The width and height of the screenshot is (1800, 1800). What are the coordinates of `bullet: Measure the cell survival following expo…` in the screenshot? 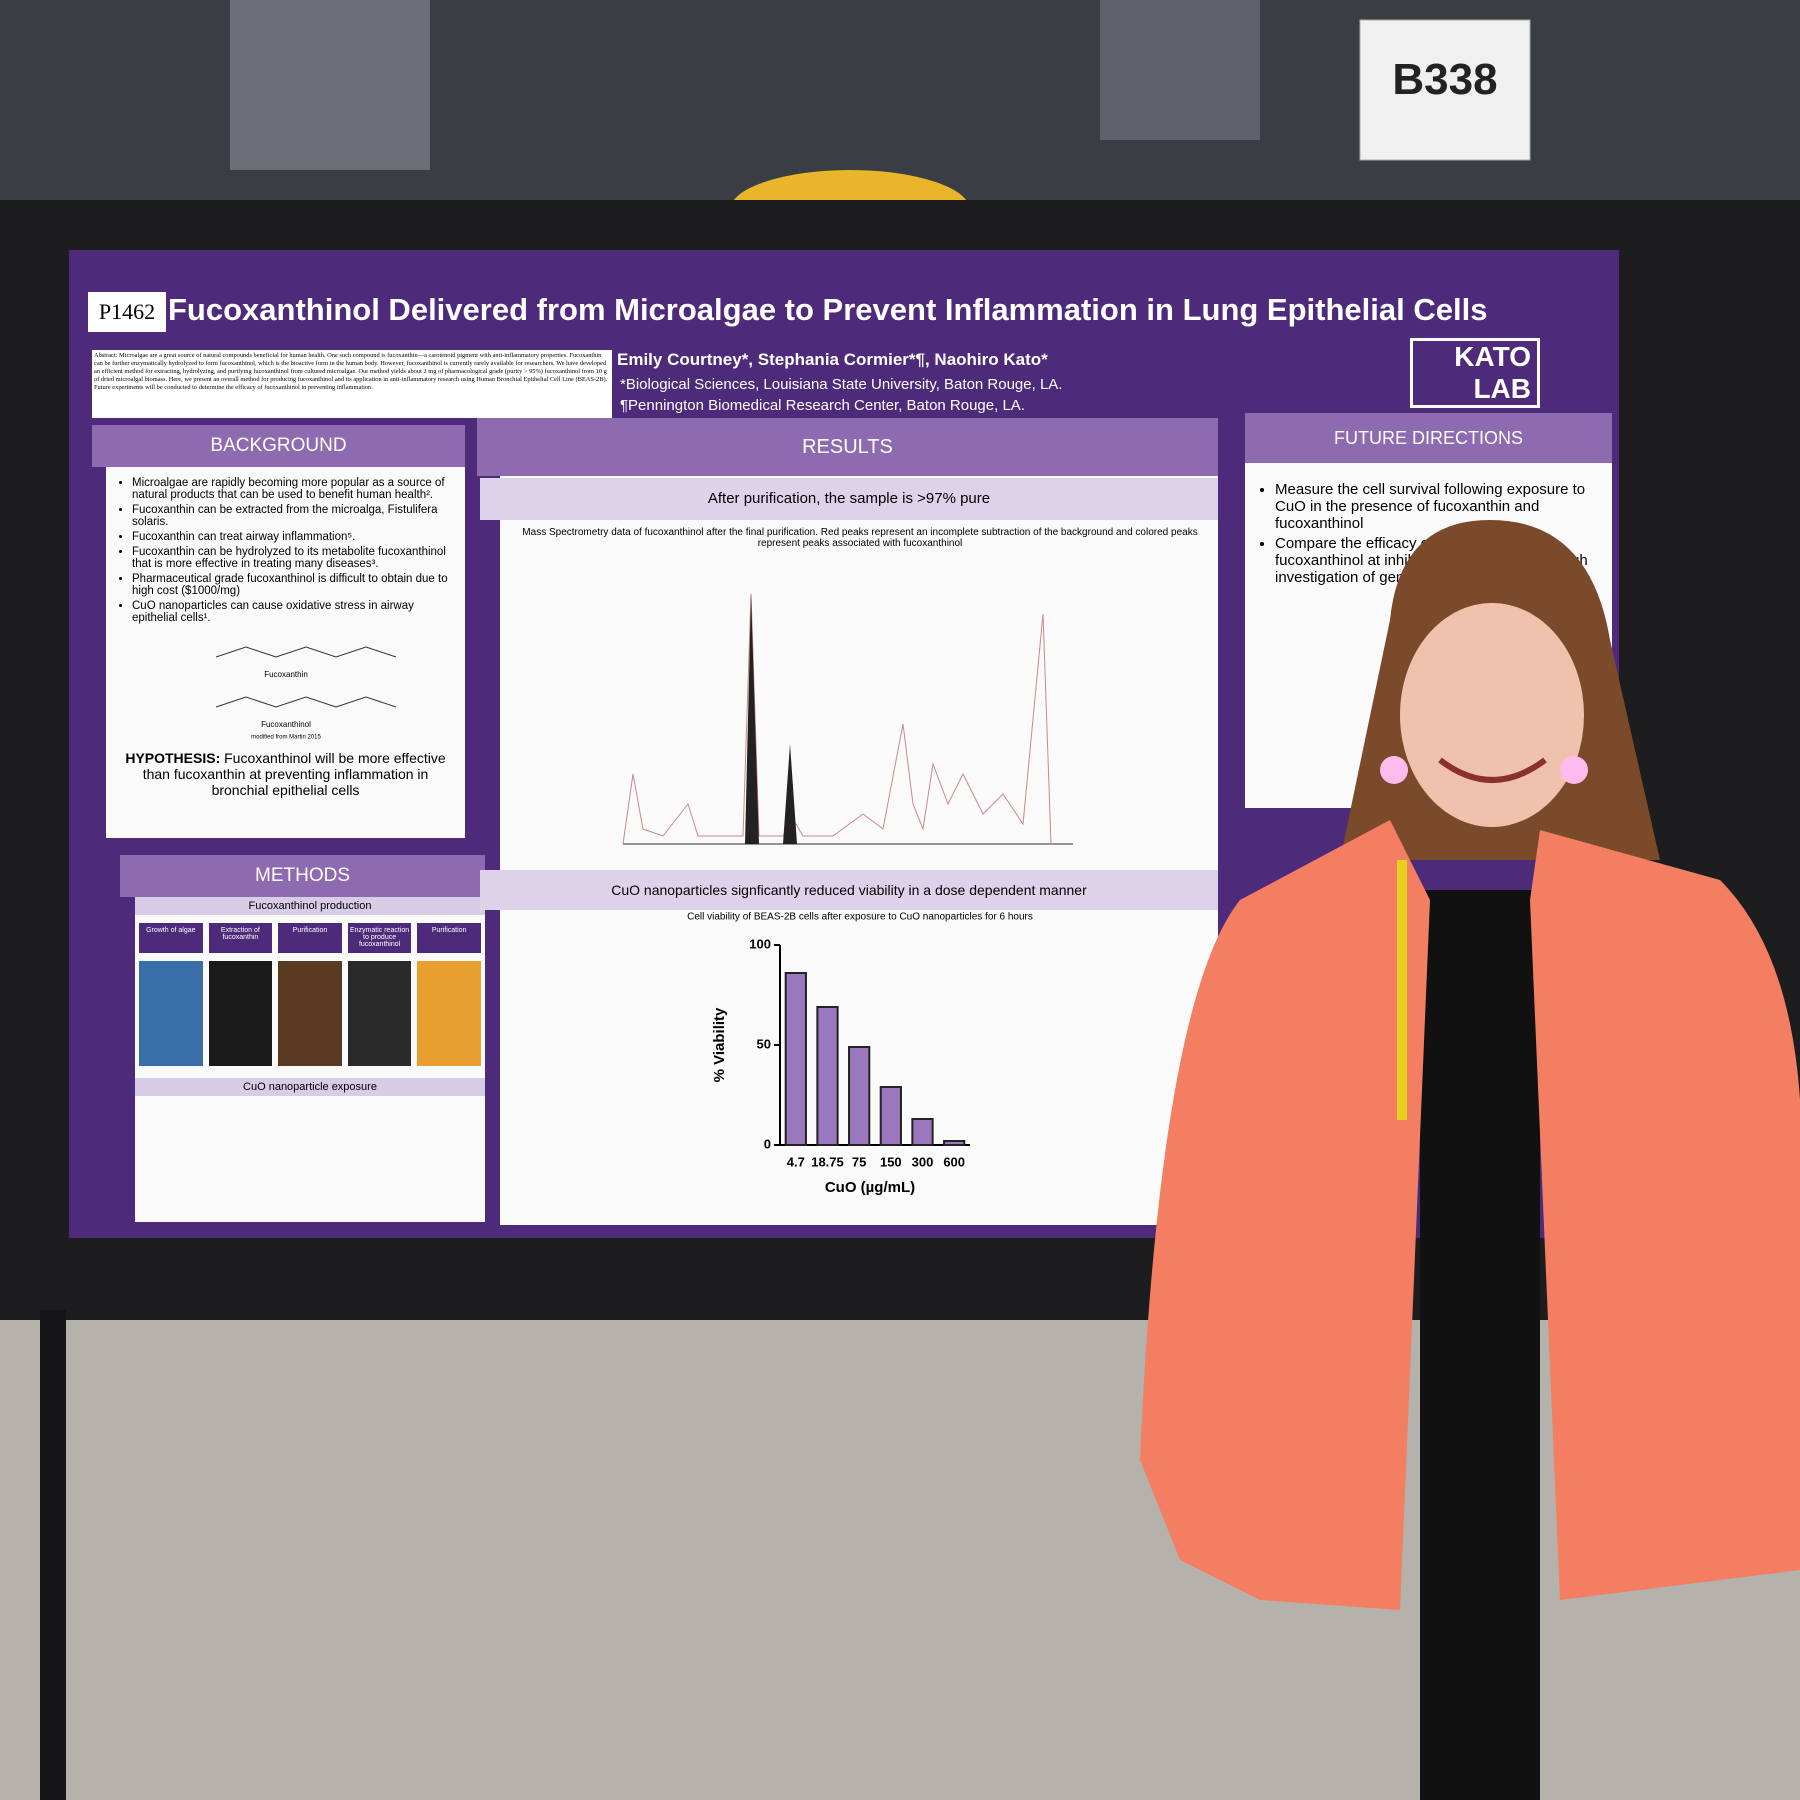 It's located at (1436, 506).